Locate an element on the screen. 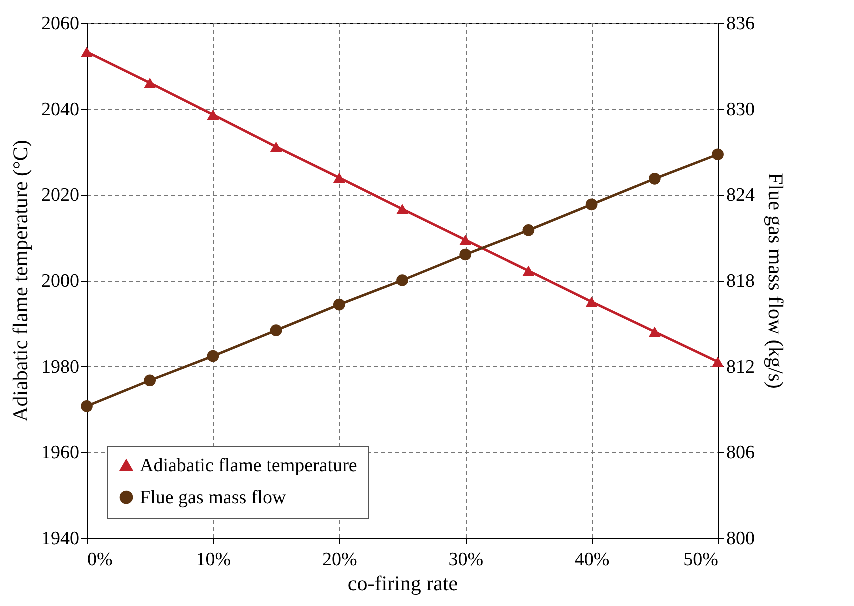  y-tick-label: 2020 is located at coordinates (61, 195).